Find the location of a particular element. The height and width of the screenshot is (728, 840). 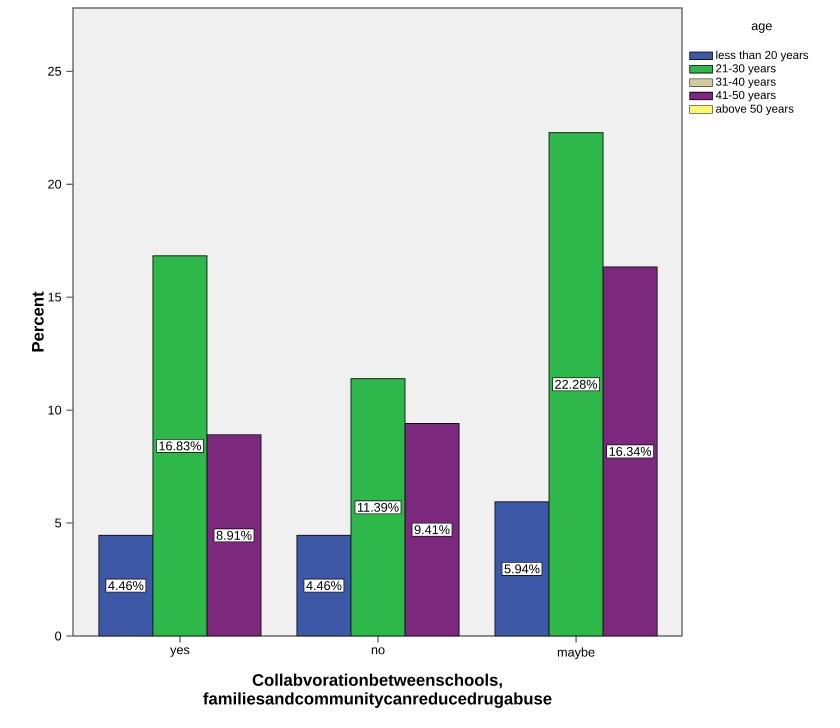

x-axis-title: Collabvorationbetweenschools, familiesandcommunitycanreducedrugabuse is located at coordinates (377, 691).